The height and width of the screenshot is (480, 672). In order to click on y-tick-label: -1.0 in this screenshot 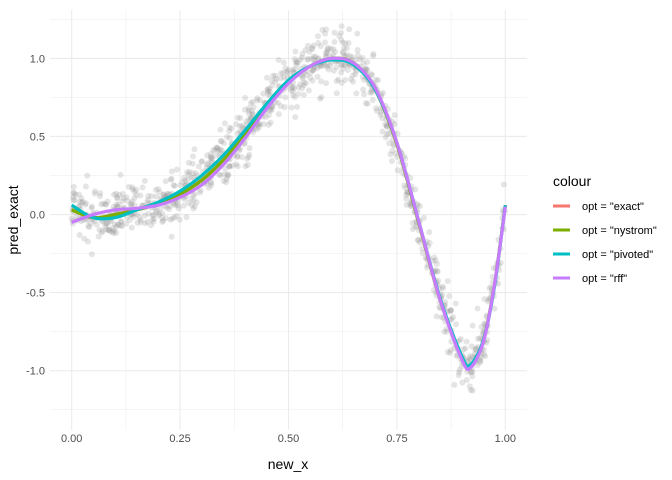, I will do `click(35, 372)`.